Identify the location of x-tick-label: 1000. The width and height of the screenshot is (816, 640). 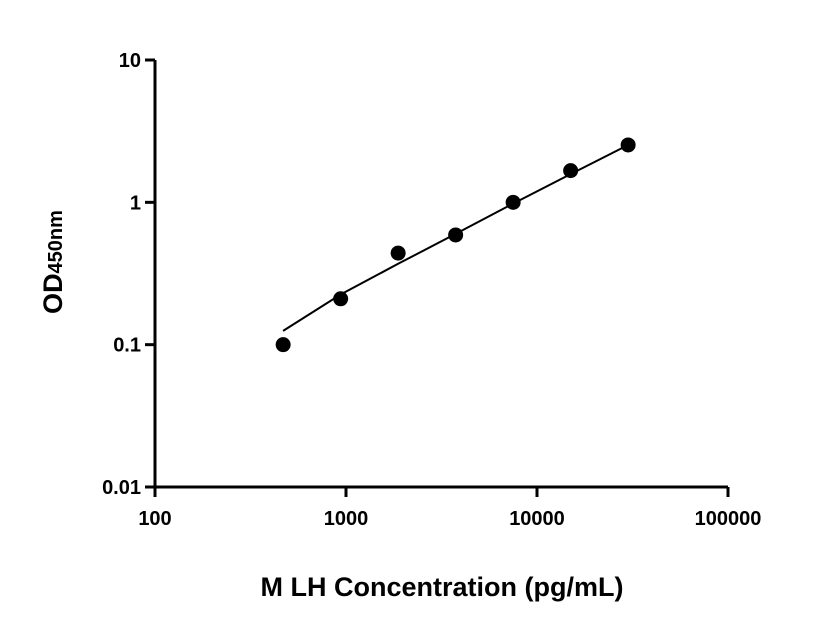
(346, 519).